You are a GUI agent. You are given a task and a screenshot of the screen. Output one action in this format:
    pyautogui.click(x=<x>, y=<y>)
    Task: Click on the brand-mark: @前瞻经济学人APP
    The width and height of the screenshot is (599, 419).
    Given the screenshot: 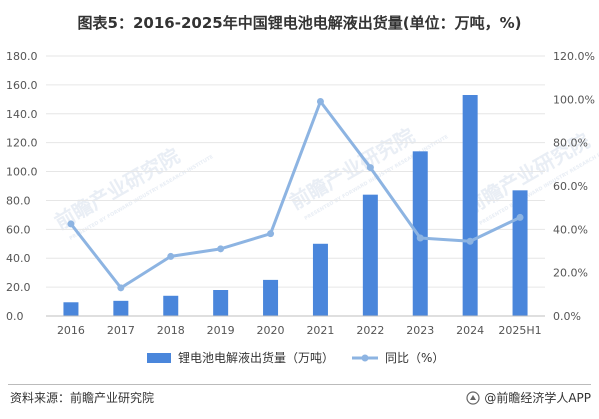 What is the action you would take?
    pyautogui.click(x=528, y=397)
    